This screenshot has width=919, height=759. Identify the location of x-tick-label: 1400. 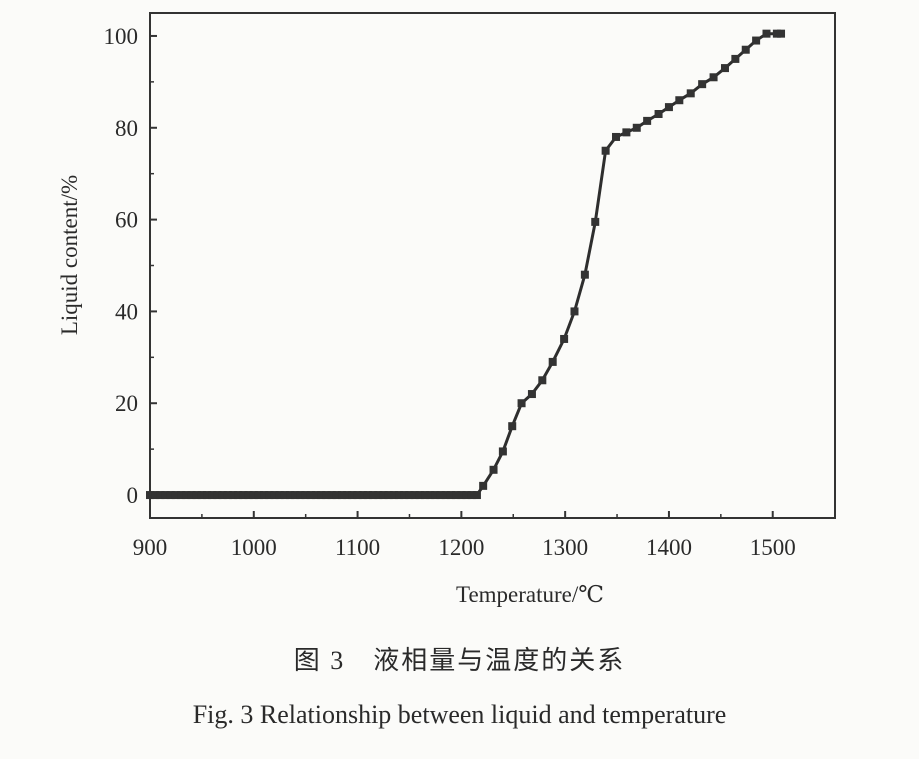
(669, 547).